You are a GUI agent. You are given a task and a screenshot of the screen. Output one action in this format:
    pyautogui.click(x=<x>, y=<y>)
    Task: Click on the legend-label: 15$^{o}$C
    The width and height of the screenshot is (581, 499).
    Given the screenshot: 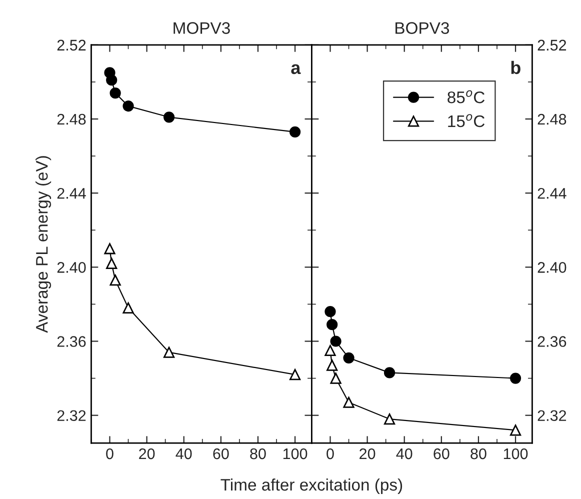 What is the action you would take?
    pyautogui.click(x=466, y=121)
    